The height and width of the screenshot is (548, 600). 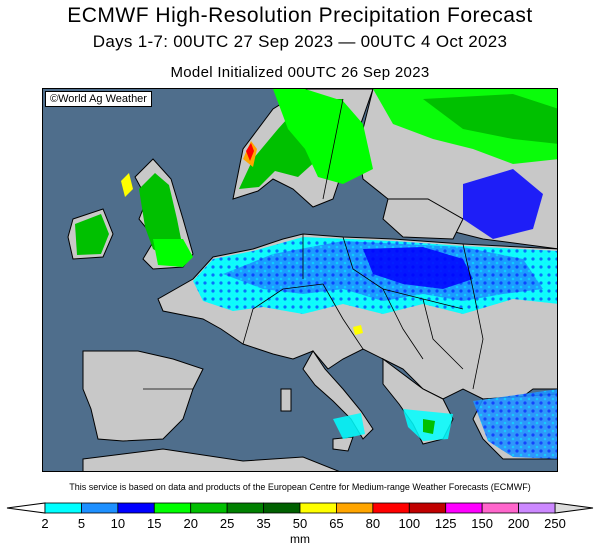 I want to click on legend-tick-labels: 2 5 10 15 20 25 35 50 65 80 100 125 150 200 250, so click(x=303, y=523).